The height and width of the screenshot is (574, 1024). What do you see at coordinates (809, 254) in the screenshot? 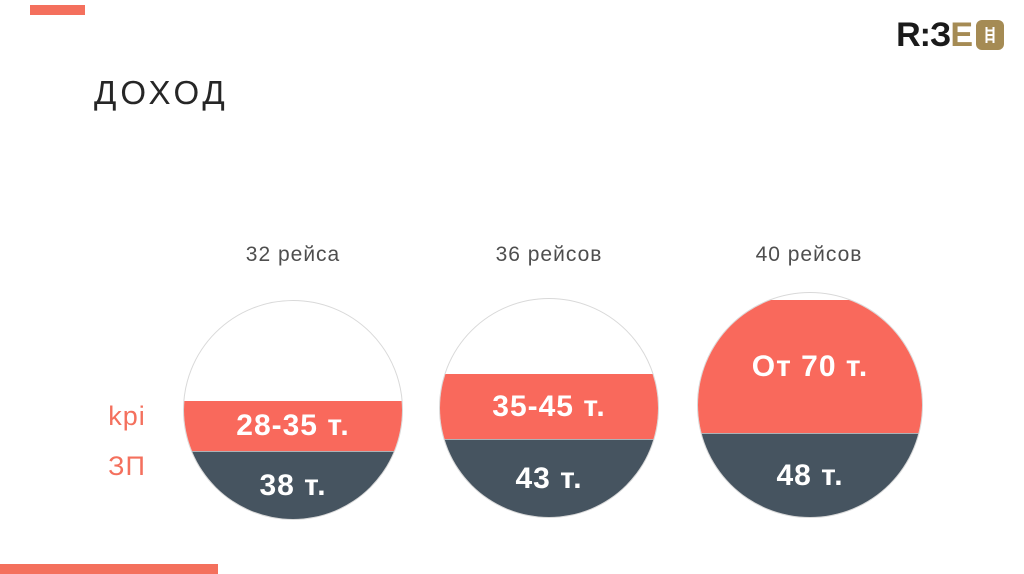
I see `circle-header-40: 40 рейсов` at bounding box center [809, 254].